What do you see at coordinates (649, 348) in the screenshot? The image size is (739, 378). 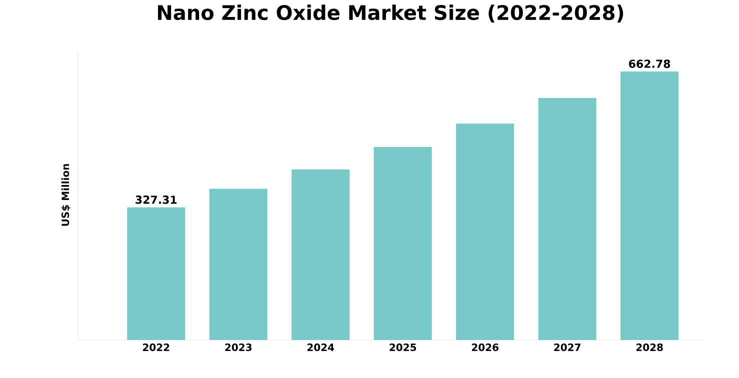 I see `x-tick-label: 2028` at bounding box center [649, 348].